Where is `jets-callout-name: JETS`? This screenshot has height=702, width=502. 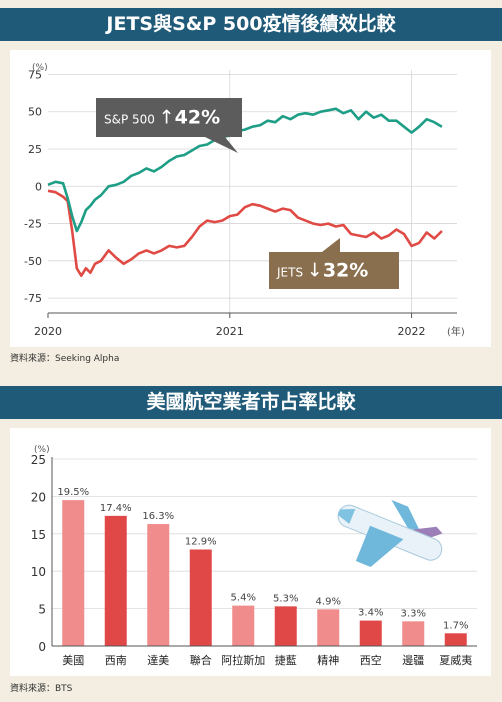 jets-callout-name: JETS is located at coordinates (291, 273).